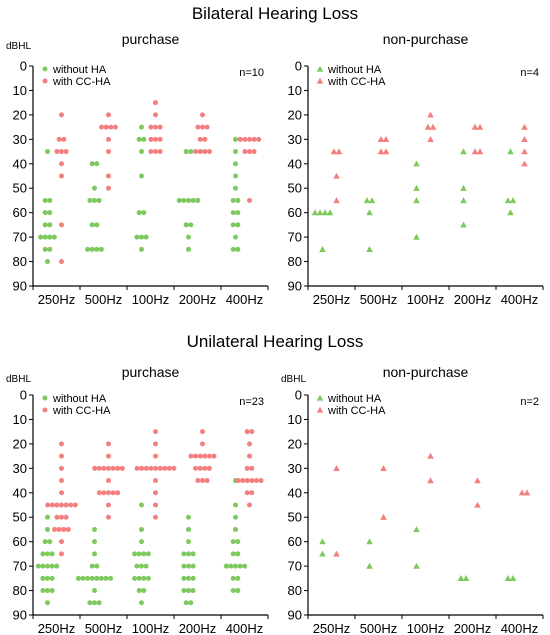 The image size is (550, 635). I want to click on y-tick-label: 40, so click(20, 492).